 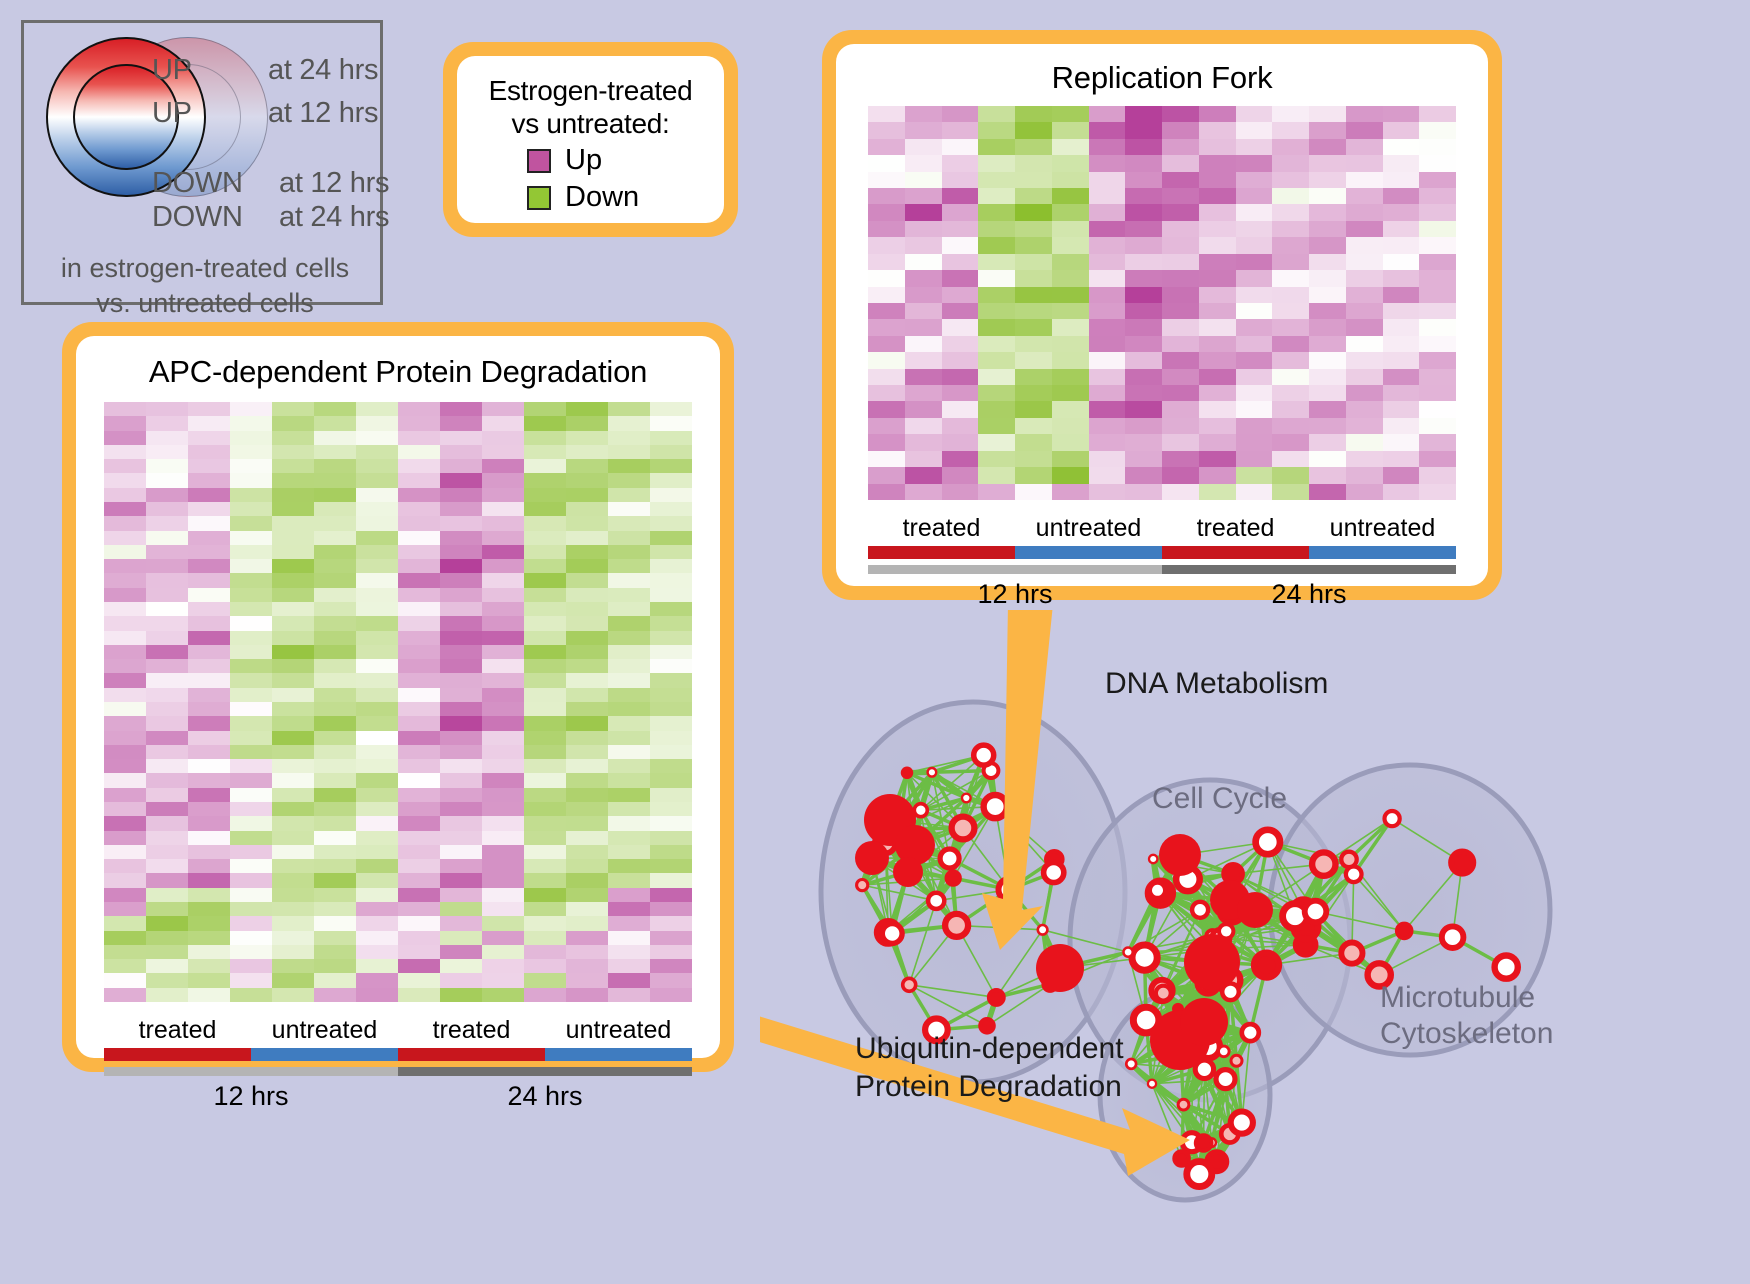 What do you see at coordinates (1162, 562) in the screenshot?
I see `replication-fork-footer: treated untreated treated untreated 12 h` at bounding box center [1162, 562].